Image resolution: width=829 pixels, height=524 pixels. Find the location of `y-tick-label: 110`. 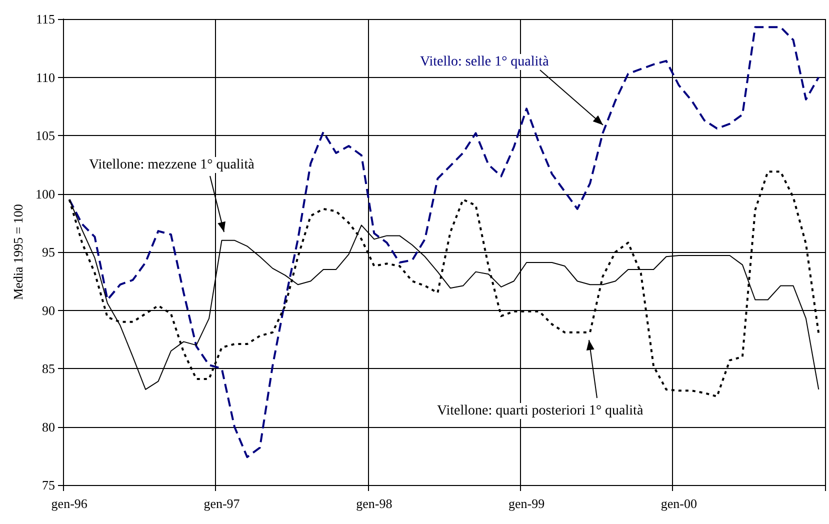

y-tick-label: 110 is located at coordinates (45, 77).